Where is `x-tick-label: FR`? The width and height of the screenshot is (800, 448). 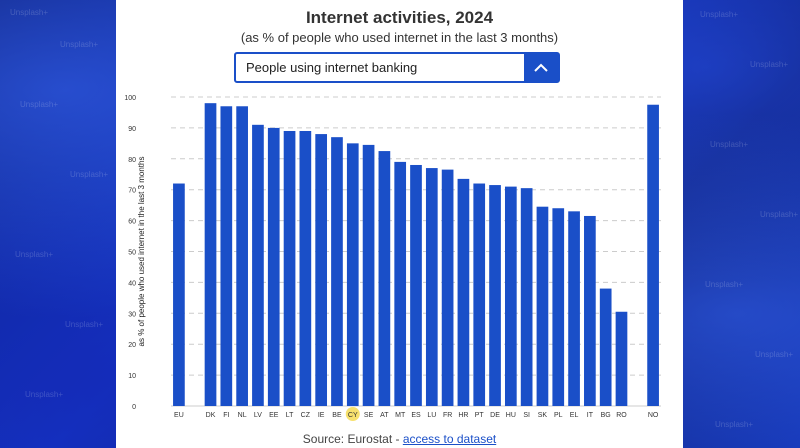
x-tick-label: FR is located at coordinates (447, 415).